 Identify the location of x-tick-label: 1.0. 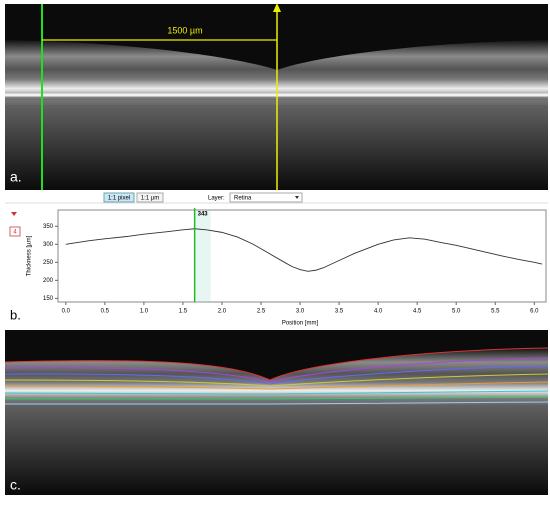
(144, 312).